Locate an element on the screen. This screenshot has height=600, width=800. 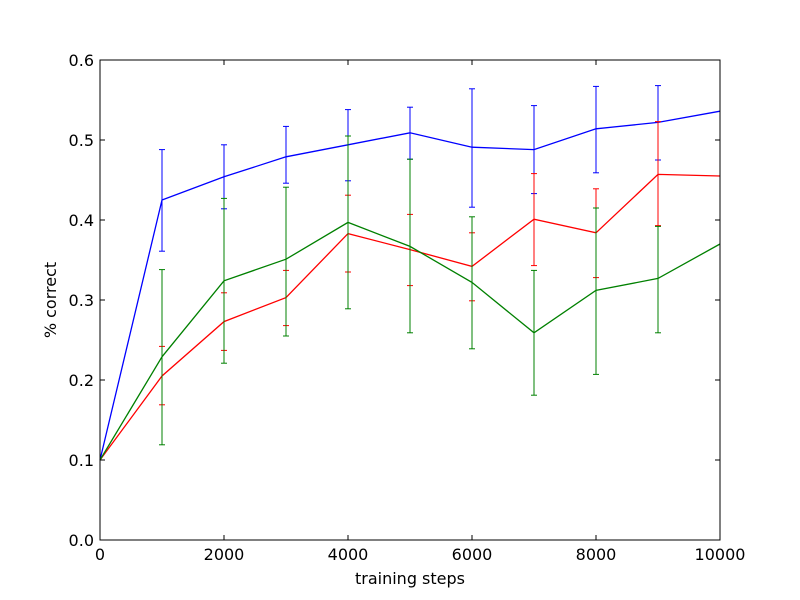
x-tick-label: 10000 is located at coordinates (720, 554).